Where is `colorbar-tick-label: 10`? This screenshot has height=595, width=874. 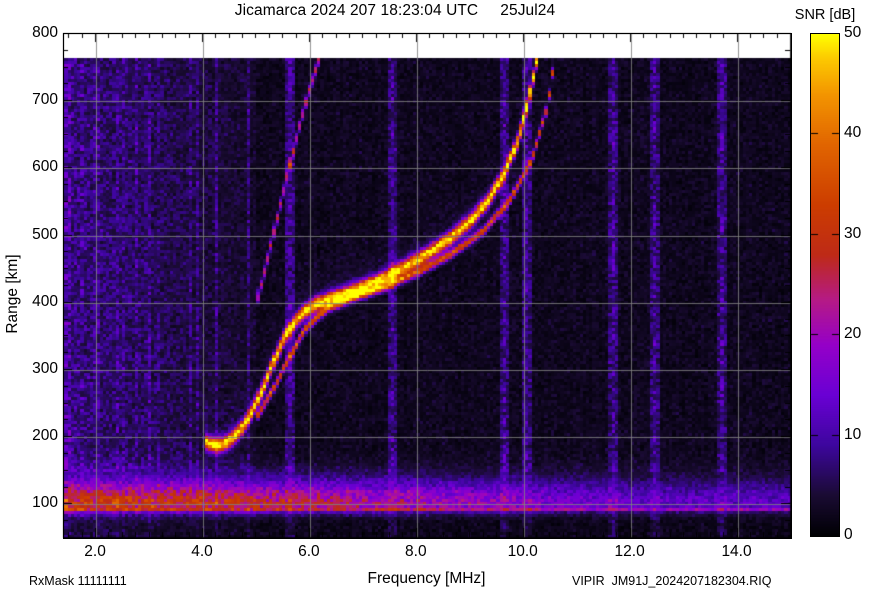 colorbar-tick-label: 10 is located at coordinates (853, 434).